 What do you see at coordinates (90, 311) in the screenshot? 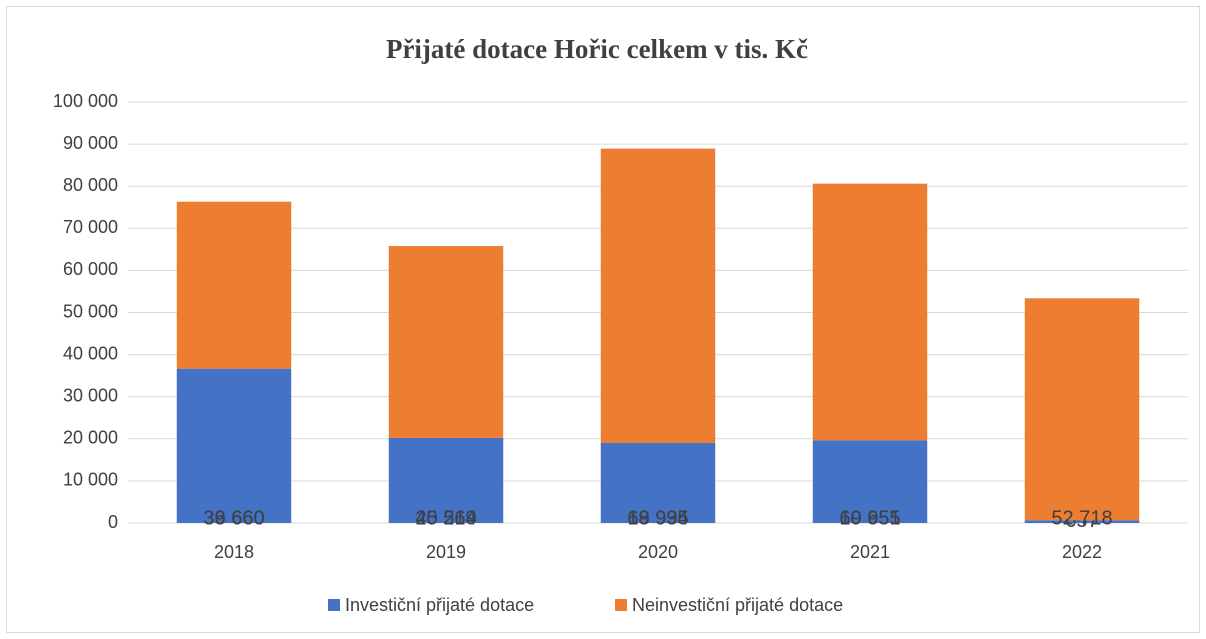
I see `y-tick-label: 50 000` at bounding box center [90, 311].